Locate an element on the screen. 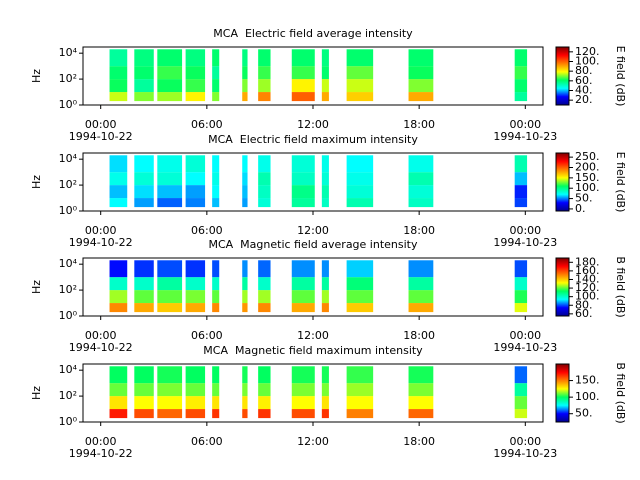  x-date-label: 1994-10-22 is located at coordinates (101, 136).